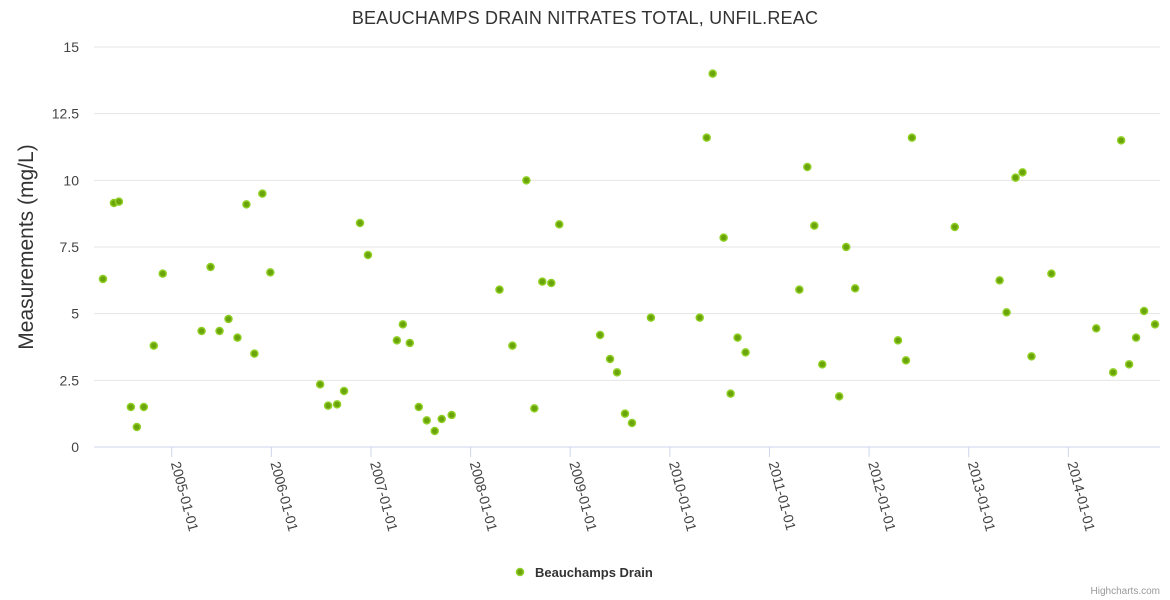 The height and width of the screenshot is (600, 1170). What do you see at coordinates (75, 314) in the screenshot?
I see `y-tick-label: 5` at bounding box center [75, 314].